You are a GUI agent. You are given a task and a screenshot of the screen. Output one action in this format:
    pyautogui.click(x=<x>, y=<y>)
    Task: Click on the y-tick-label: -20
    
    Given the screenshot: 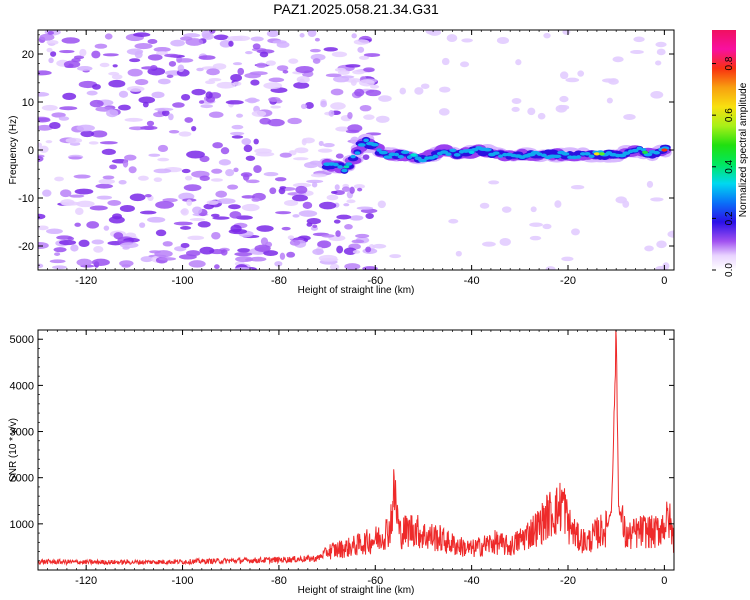 What is the action you would take?
    pyautogui.click(x=26, y=247)
    